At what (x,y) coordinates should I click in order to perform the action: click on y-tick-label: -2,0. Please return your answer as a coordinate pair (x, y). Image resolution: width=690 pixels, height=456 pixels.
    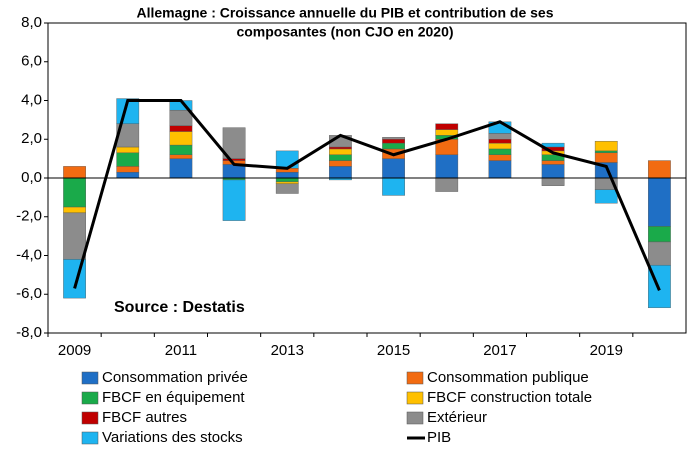
    Looking at the image, I should click on (29, 216).